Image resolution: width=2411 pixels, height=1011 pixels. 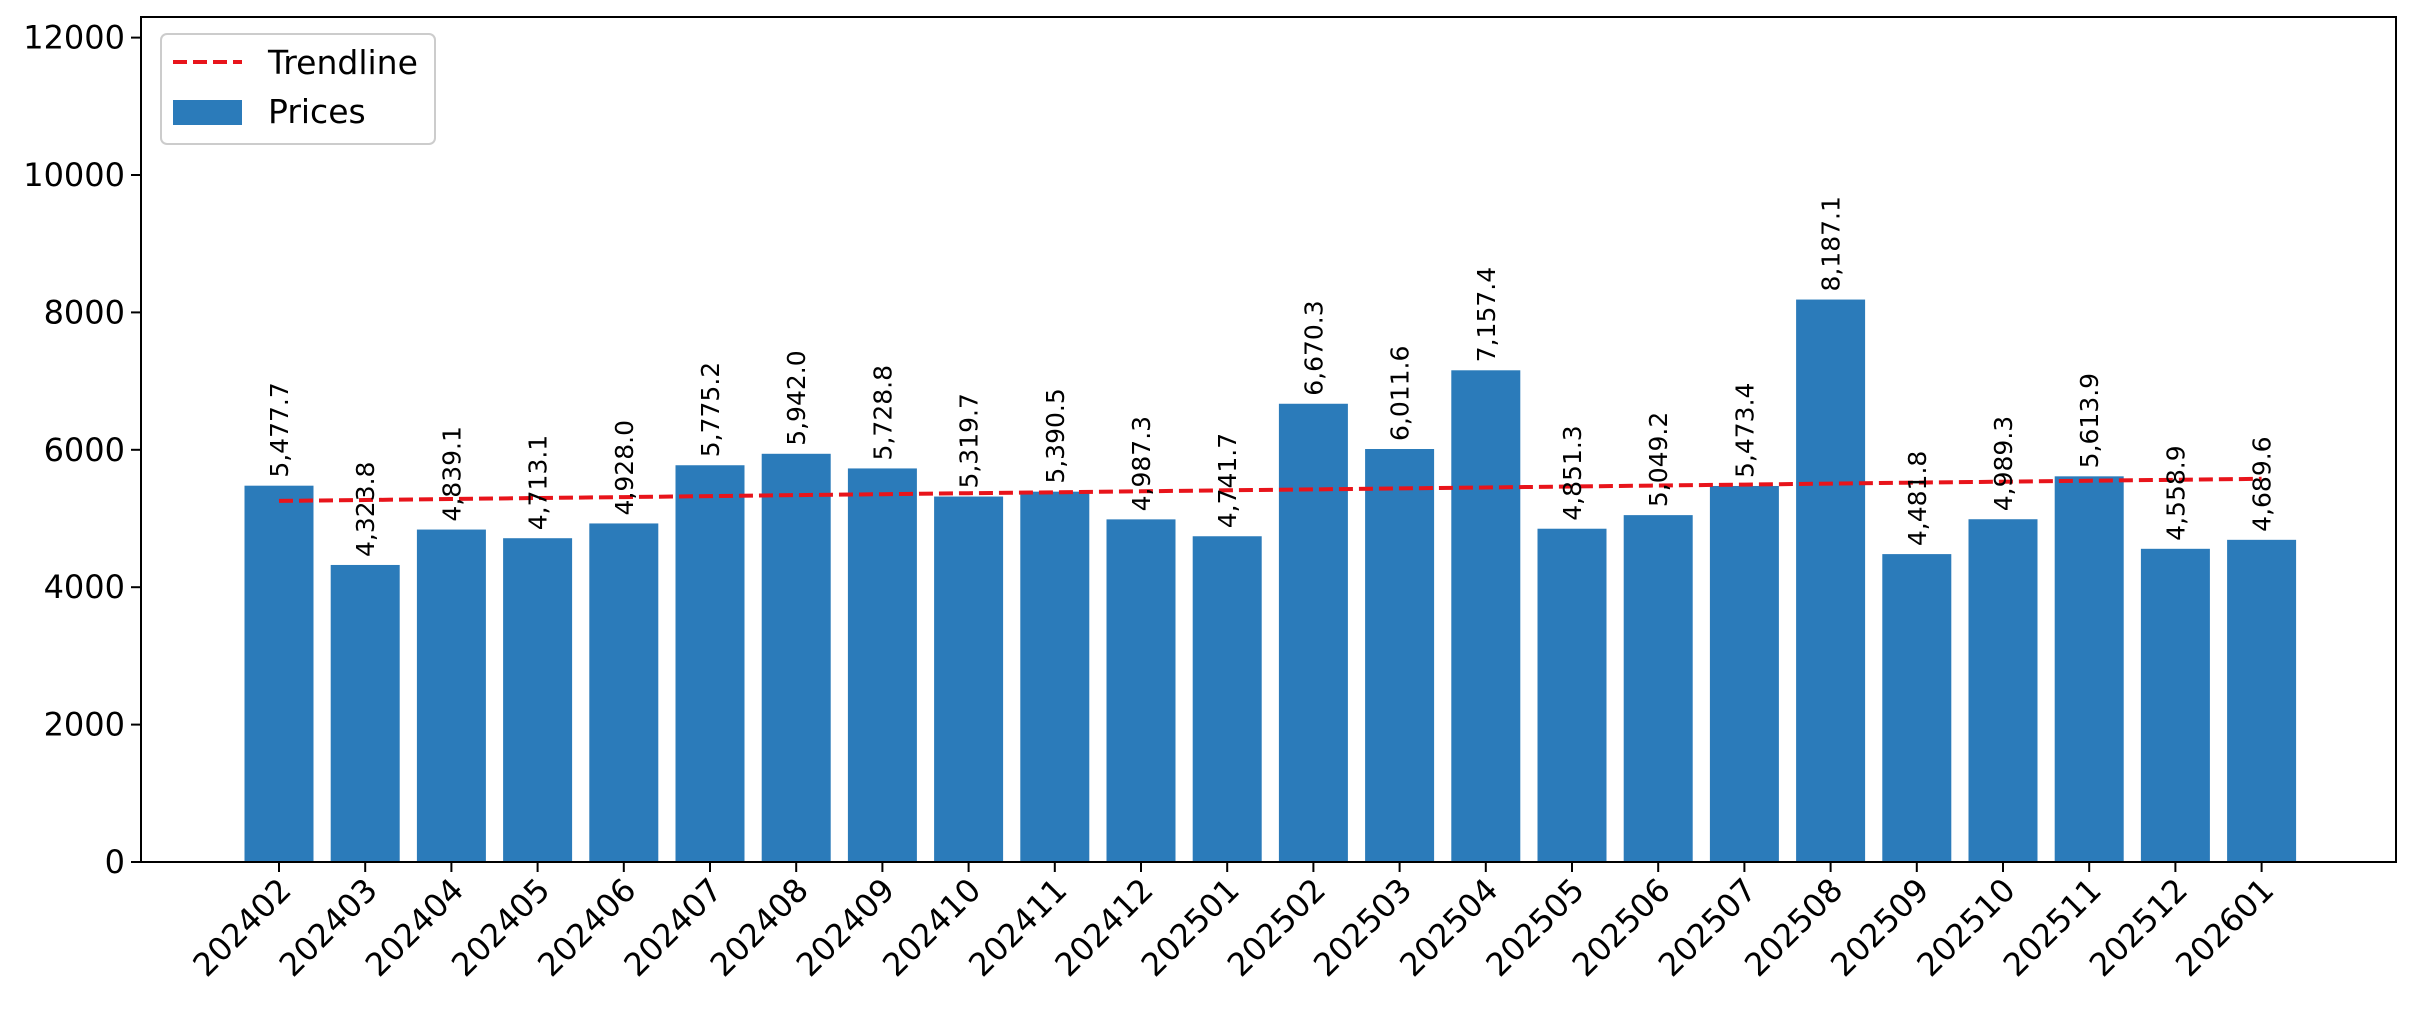 I want to click on y-tick-label: 0, so click(x=115, y=862).